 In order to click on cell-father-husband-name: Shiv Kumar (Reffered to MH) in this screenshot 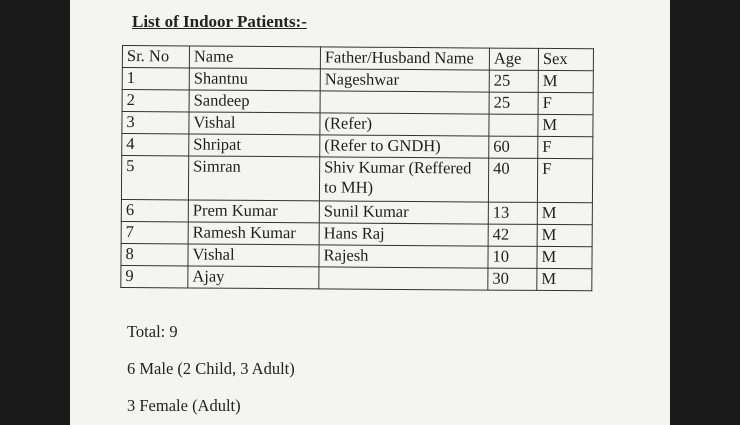, I will do `click(404, 179)`.